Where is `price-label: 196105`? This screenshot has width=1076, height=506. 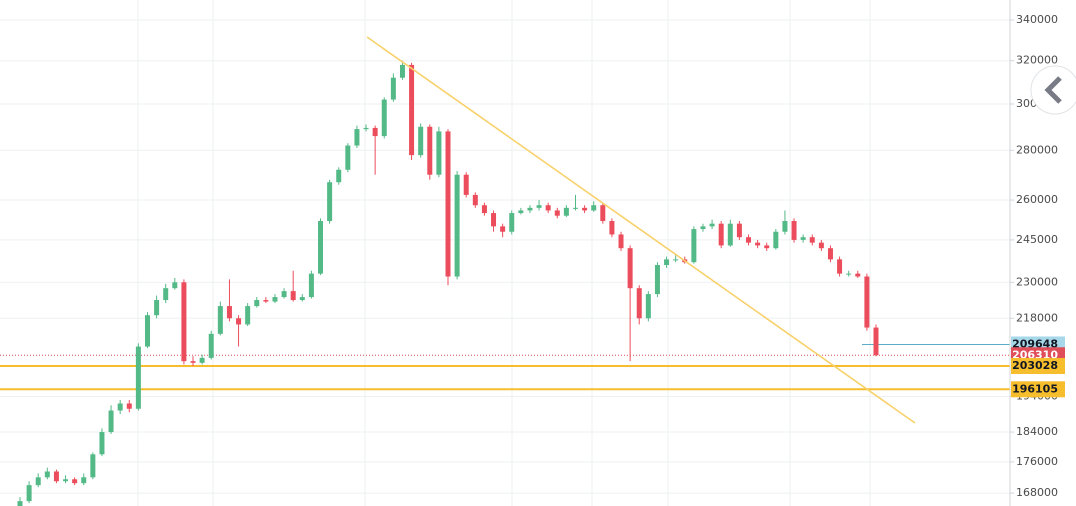 price-label: 196105 is located at coordinates (1035, 388).